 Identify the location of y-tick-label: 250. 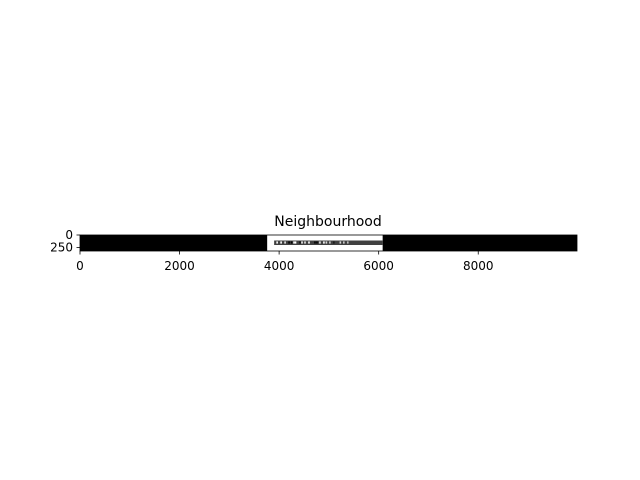
(61, 248).